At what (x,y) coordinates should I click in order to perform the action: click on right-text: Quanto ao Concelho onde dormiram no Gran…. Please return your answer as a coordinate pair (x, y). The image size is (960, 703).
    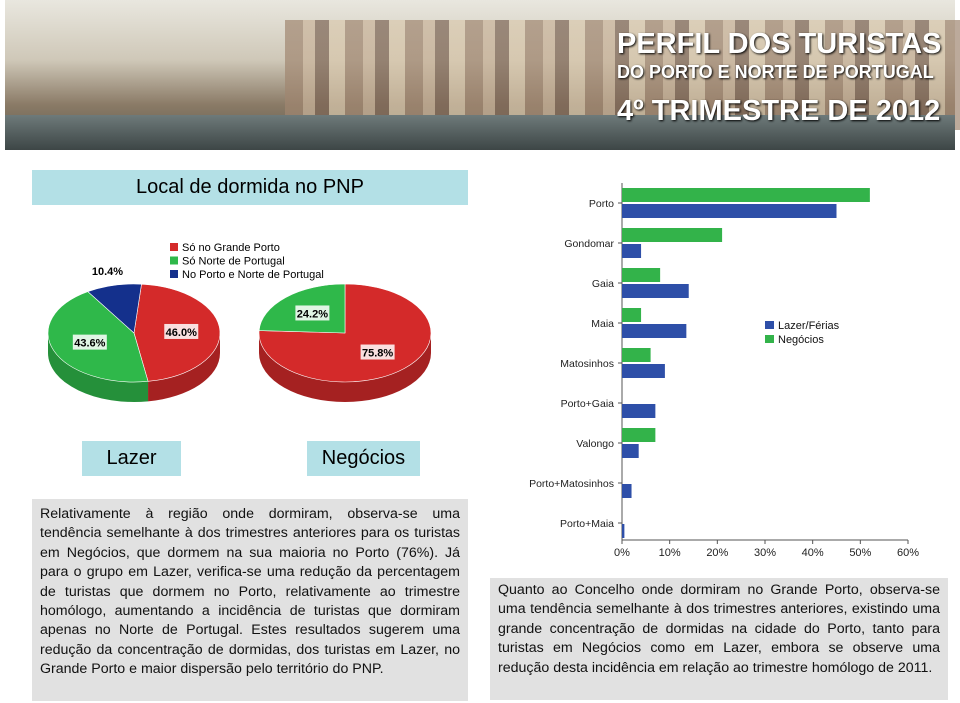
    Looking at the image, I should click on (719, 639).